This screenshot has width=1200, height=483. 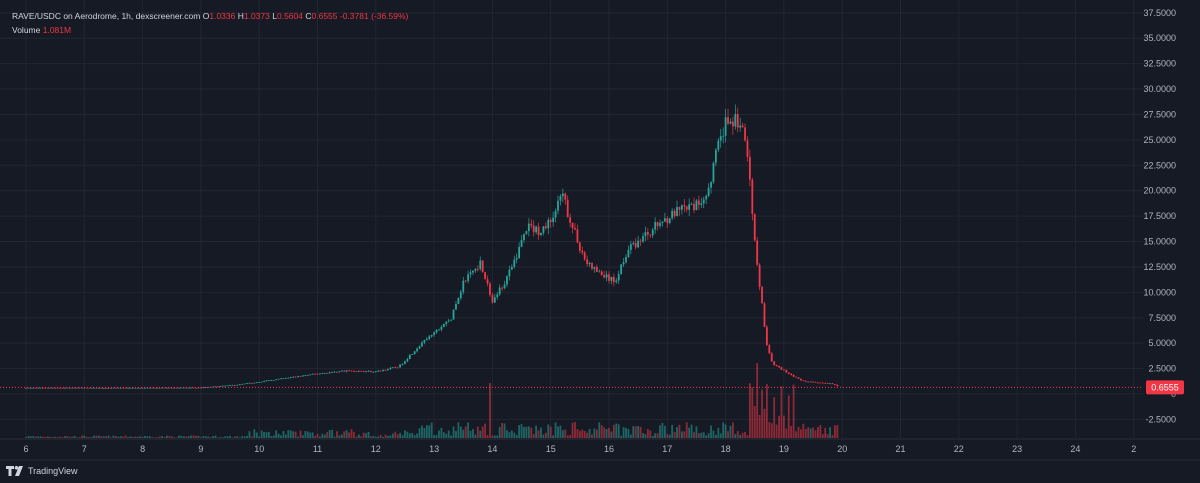 I want to click on x-tick-label: 8, so click(x=142, y=449).